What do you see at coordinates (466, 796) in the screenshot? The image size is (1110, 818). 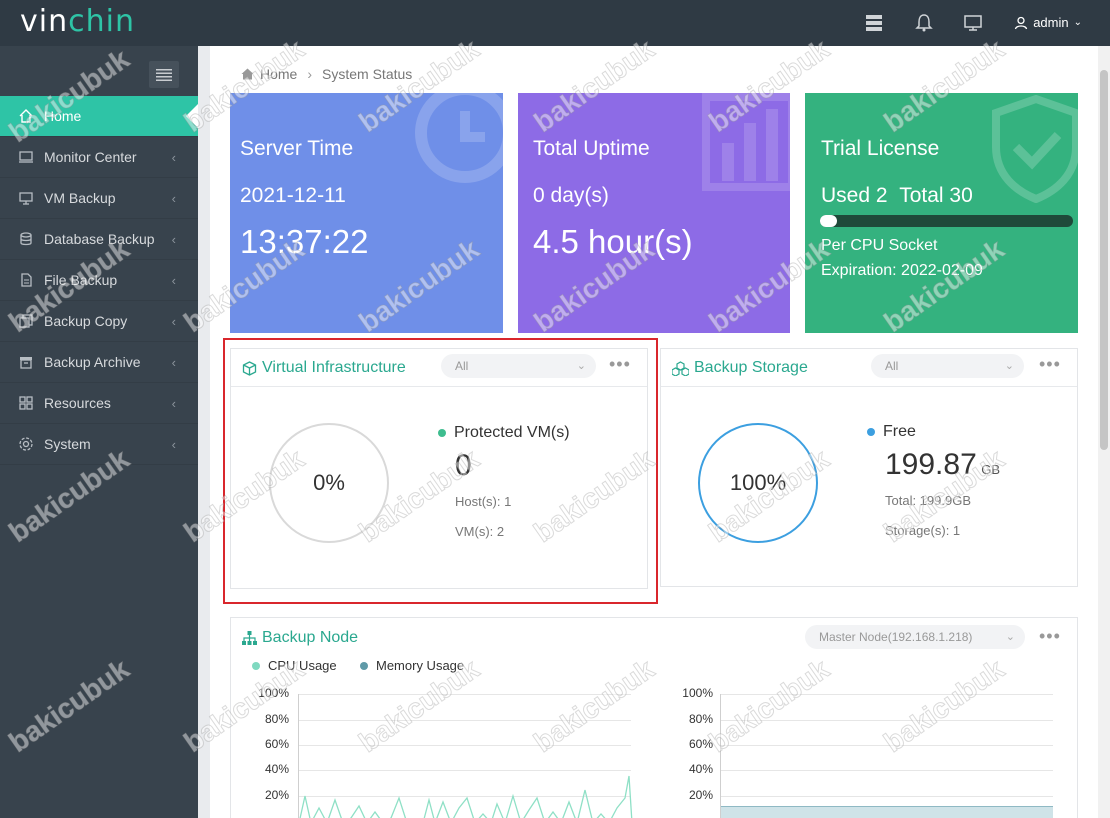 I see `cpu-usage-line` at bounding box center [466, 796].